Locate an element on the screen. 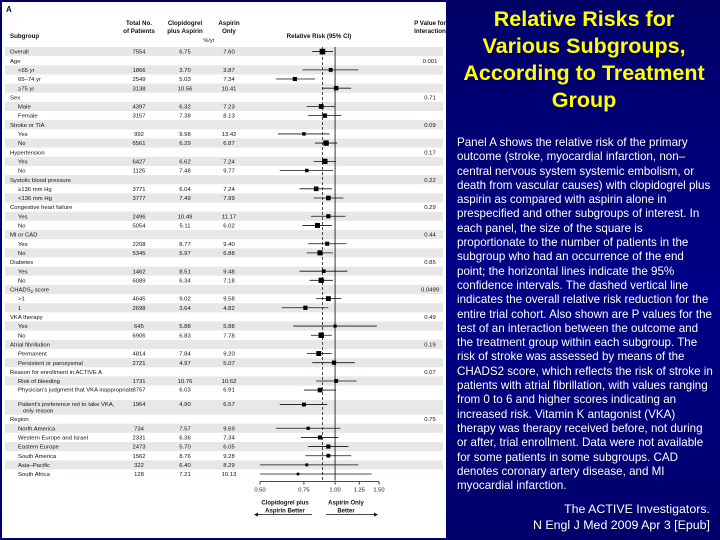  subgroup-label: South America is located at coordinates (37, 457).